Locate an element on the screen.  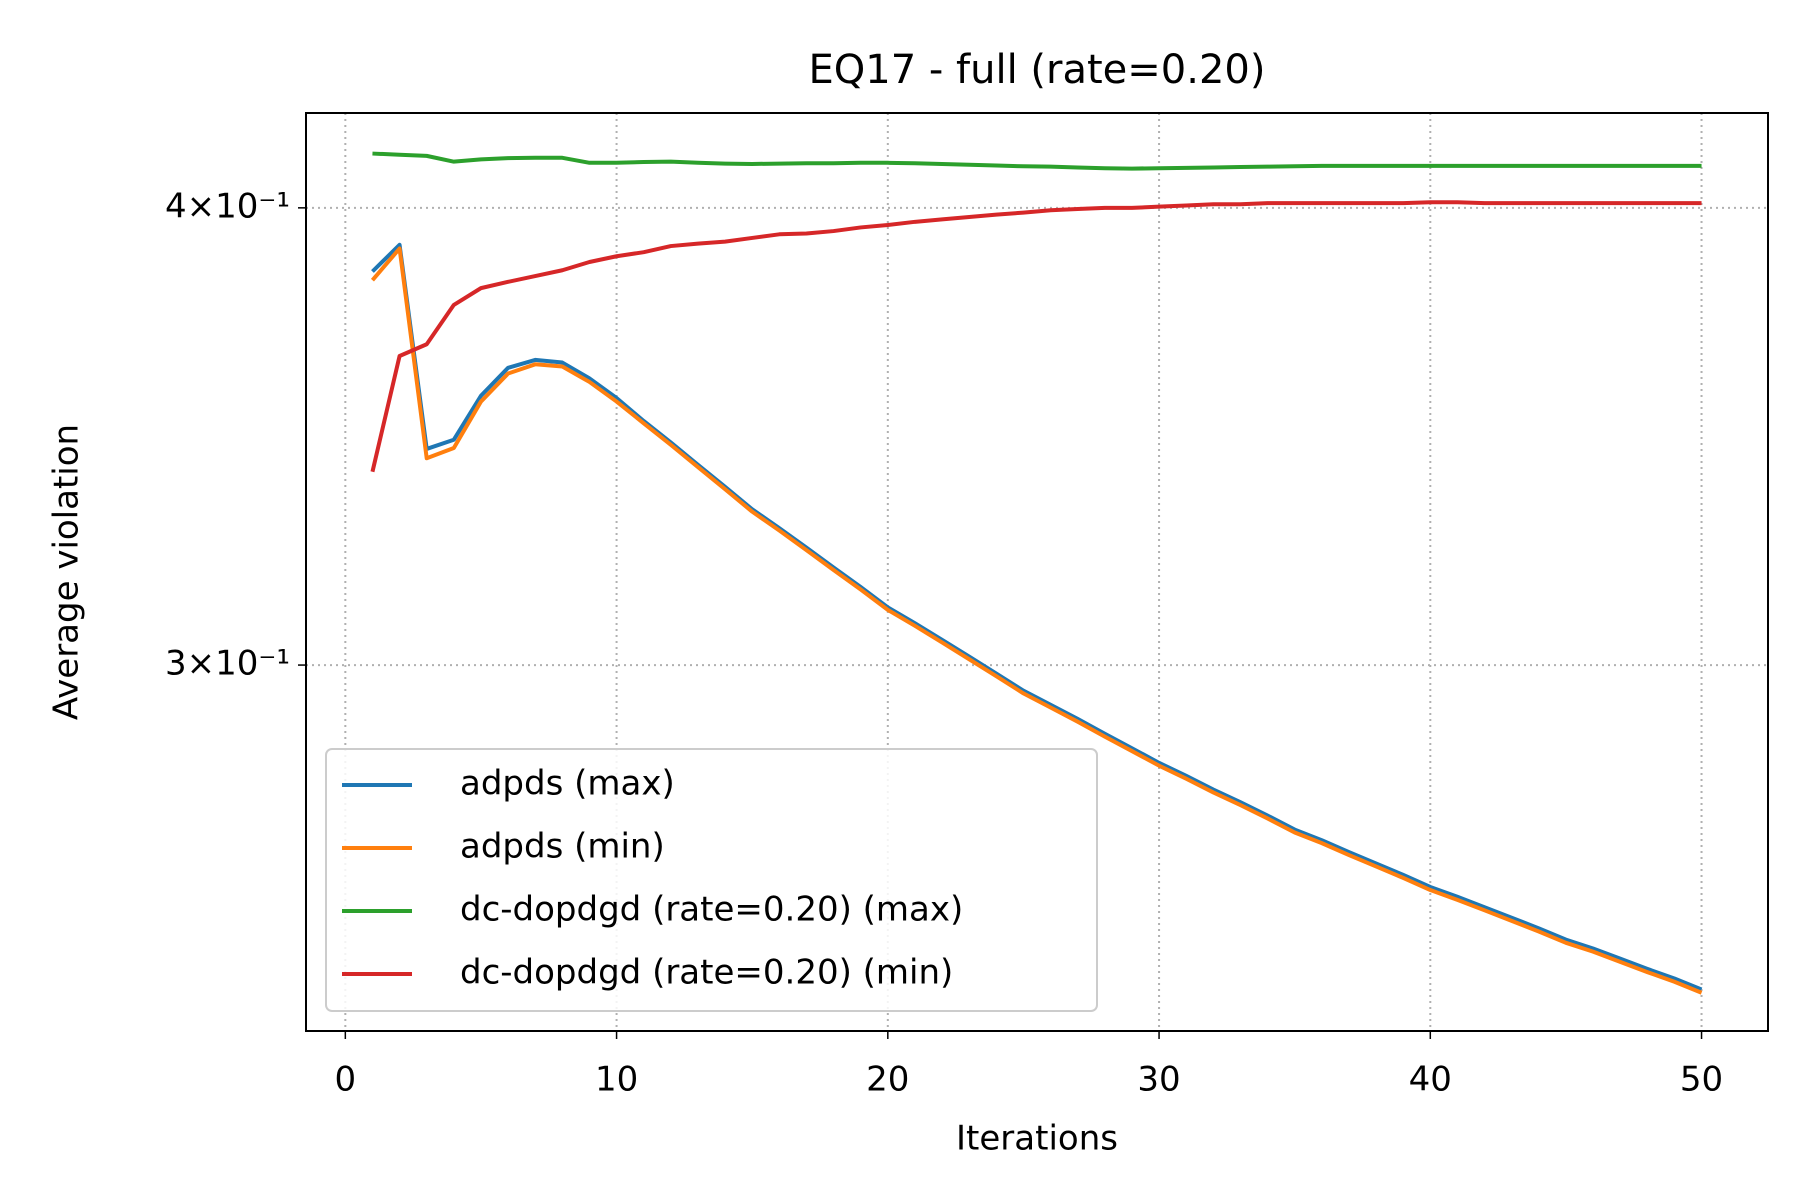
x-tick-label: 10 is located at coordinates (616, 1080).